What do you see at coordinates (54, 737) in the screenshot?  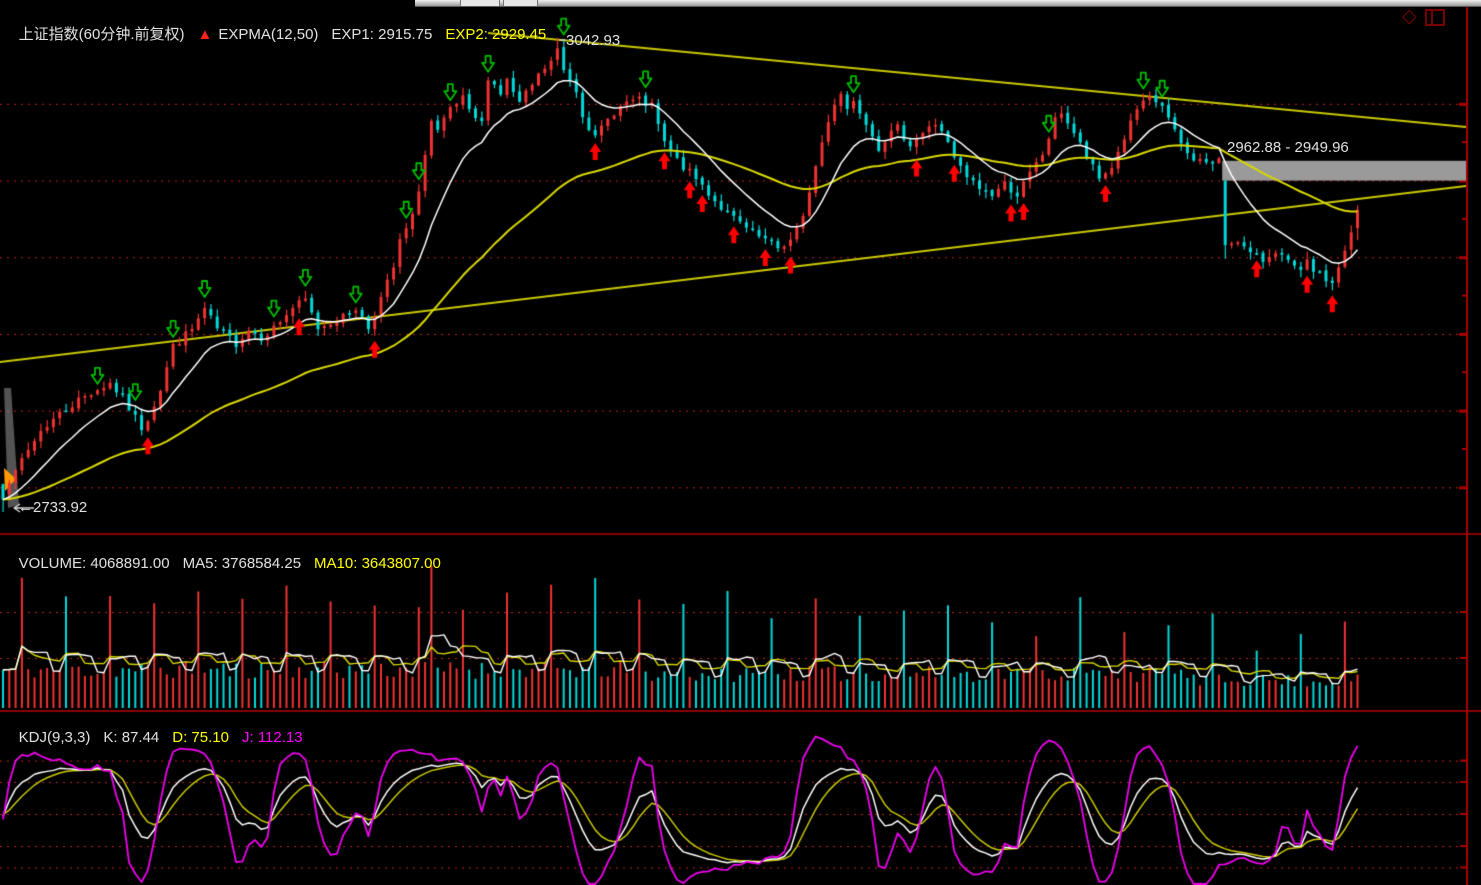 I see `kdj-label: KDJ(9,3,3)` at bounding box center [54, 737].